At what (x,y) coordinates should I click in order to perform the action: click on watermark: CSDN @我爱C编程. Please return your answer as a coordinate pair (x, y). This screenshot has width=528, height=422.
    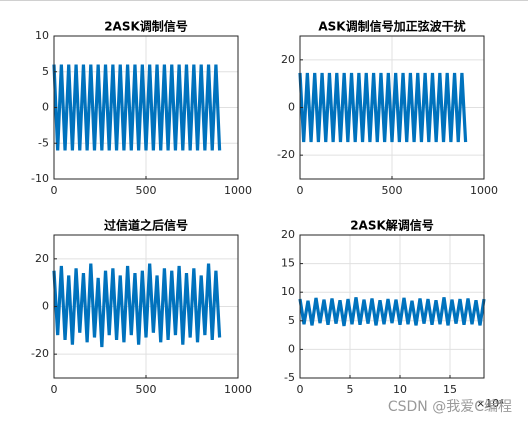
    Looking at the image, I should click on (450, 407).